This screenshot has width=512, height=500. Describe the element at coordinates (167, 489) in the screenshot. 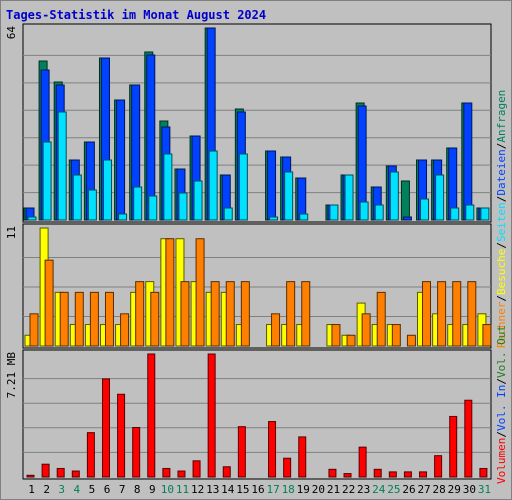

I see `day-label-10: 10` at that location.